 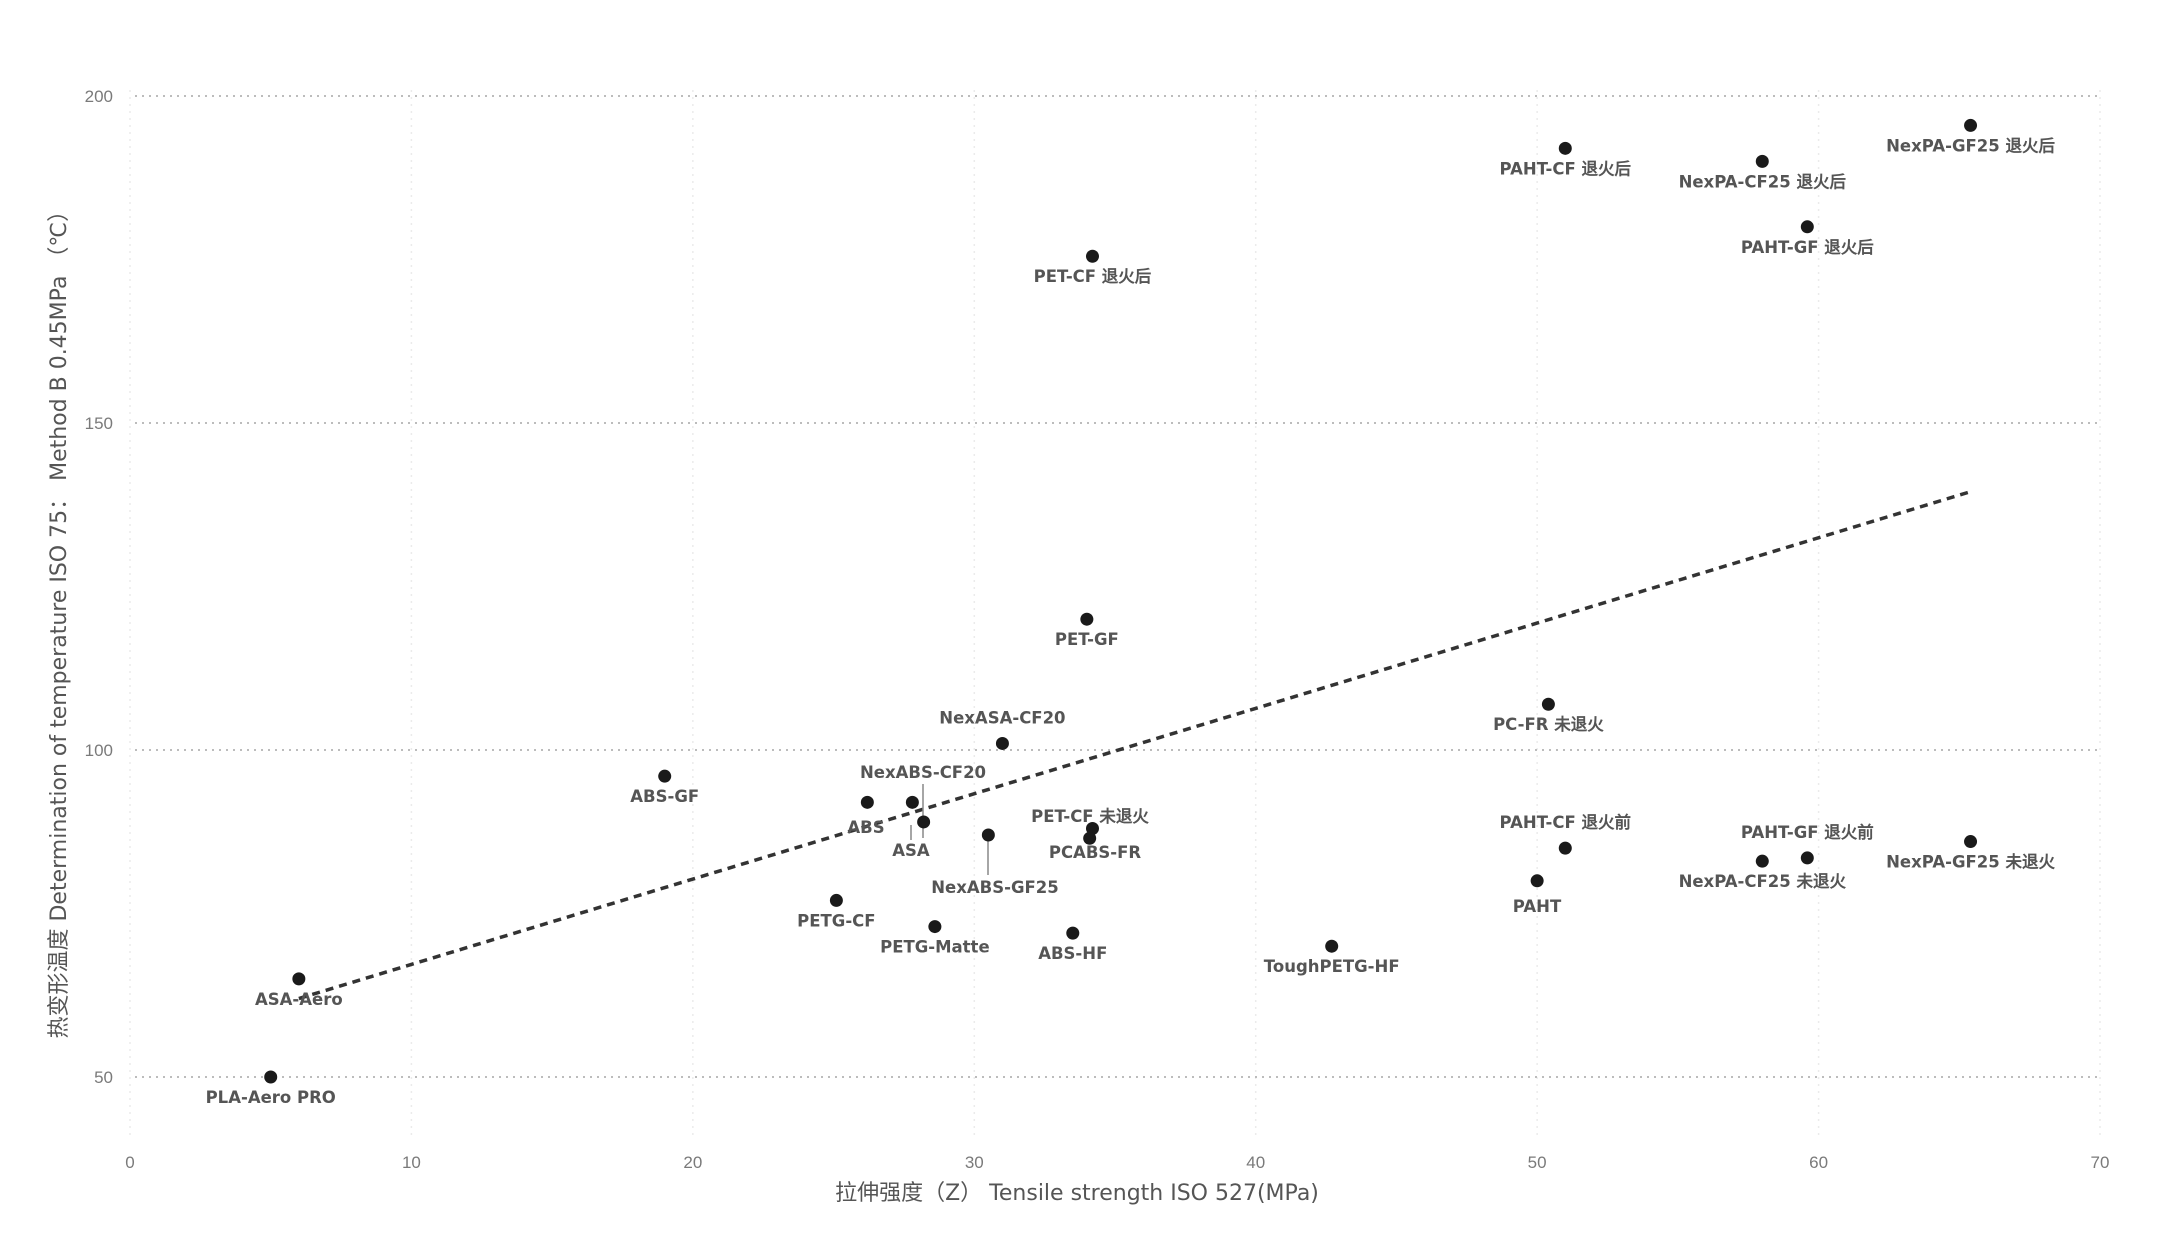 I want to click on point-label: PAHT-CF 退火前, so click(x=1565, y=822).